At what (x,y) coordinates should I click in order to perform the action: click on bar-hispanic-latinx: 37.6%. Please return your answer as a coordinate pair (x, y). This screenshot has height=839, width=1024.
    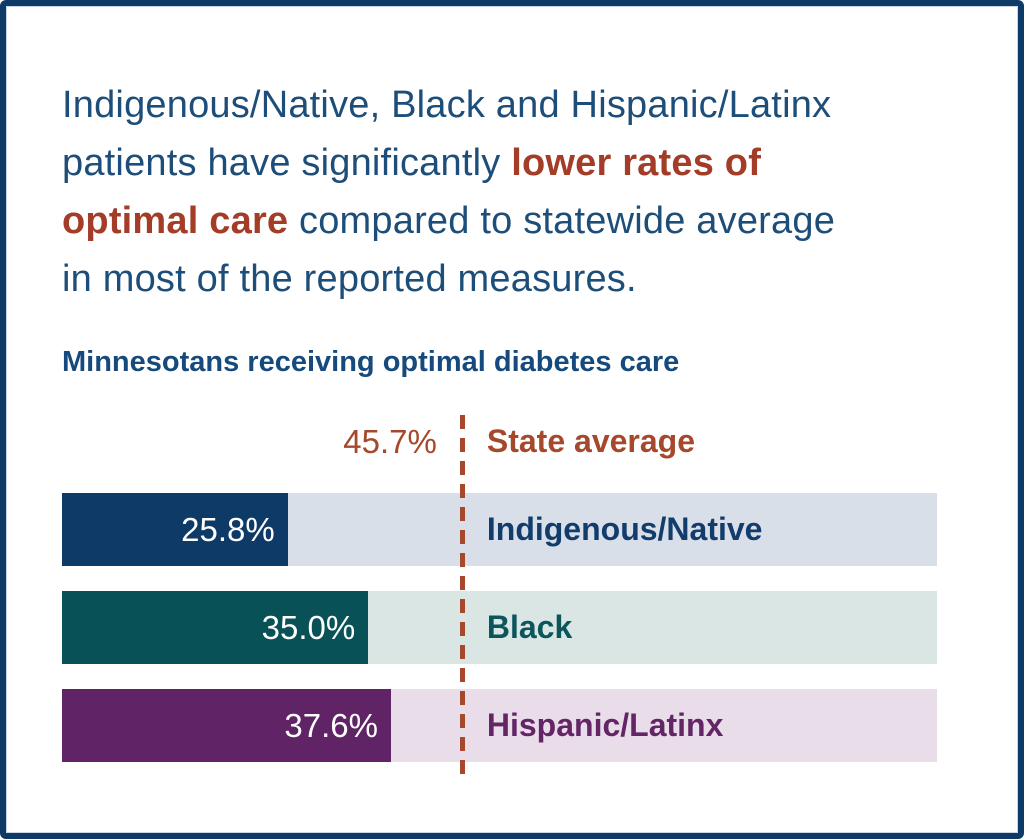
    Looking at the image, I should click on (226, 725).